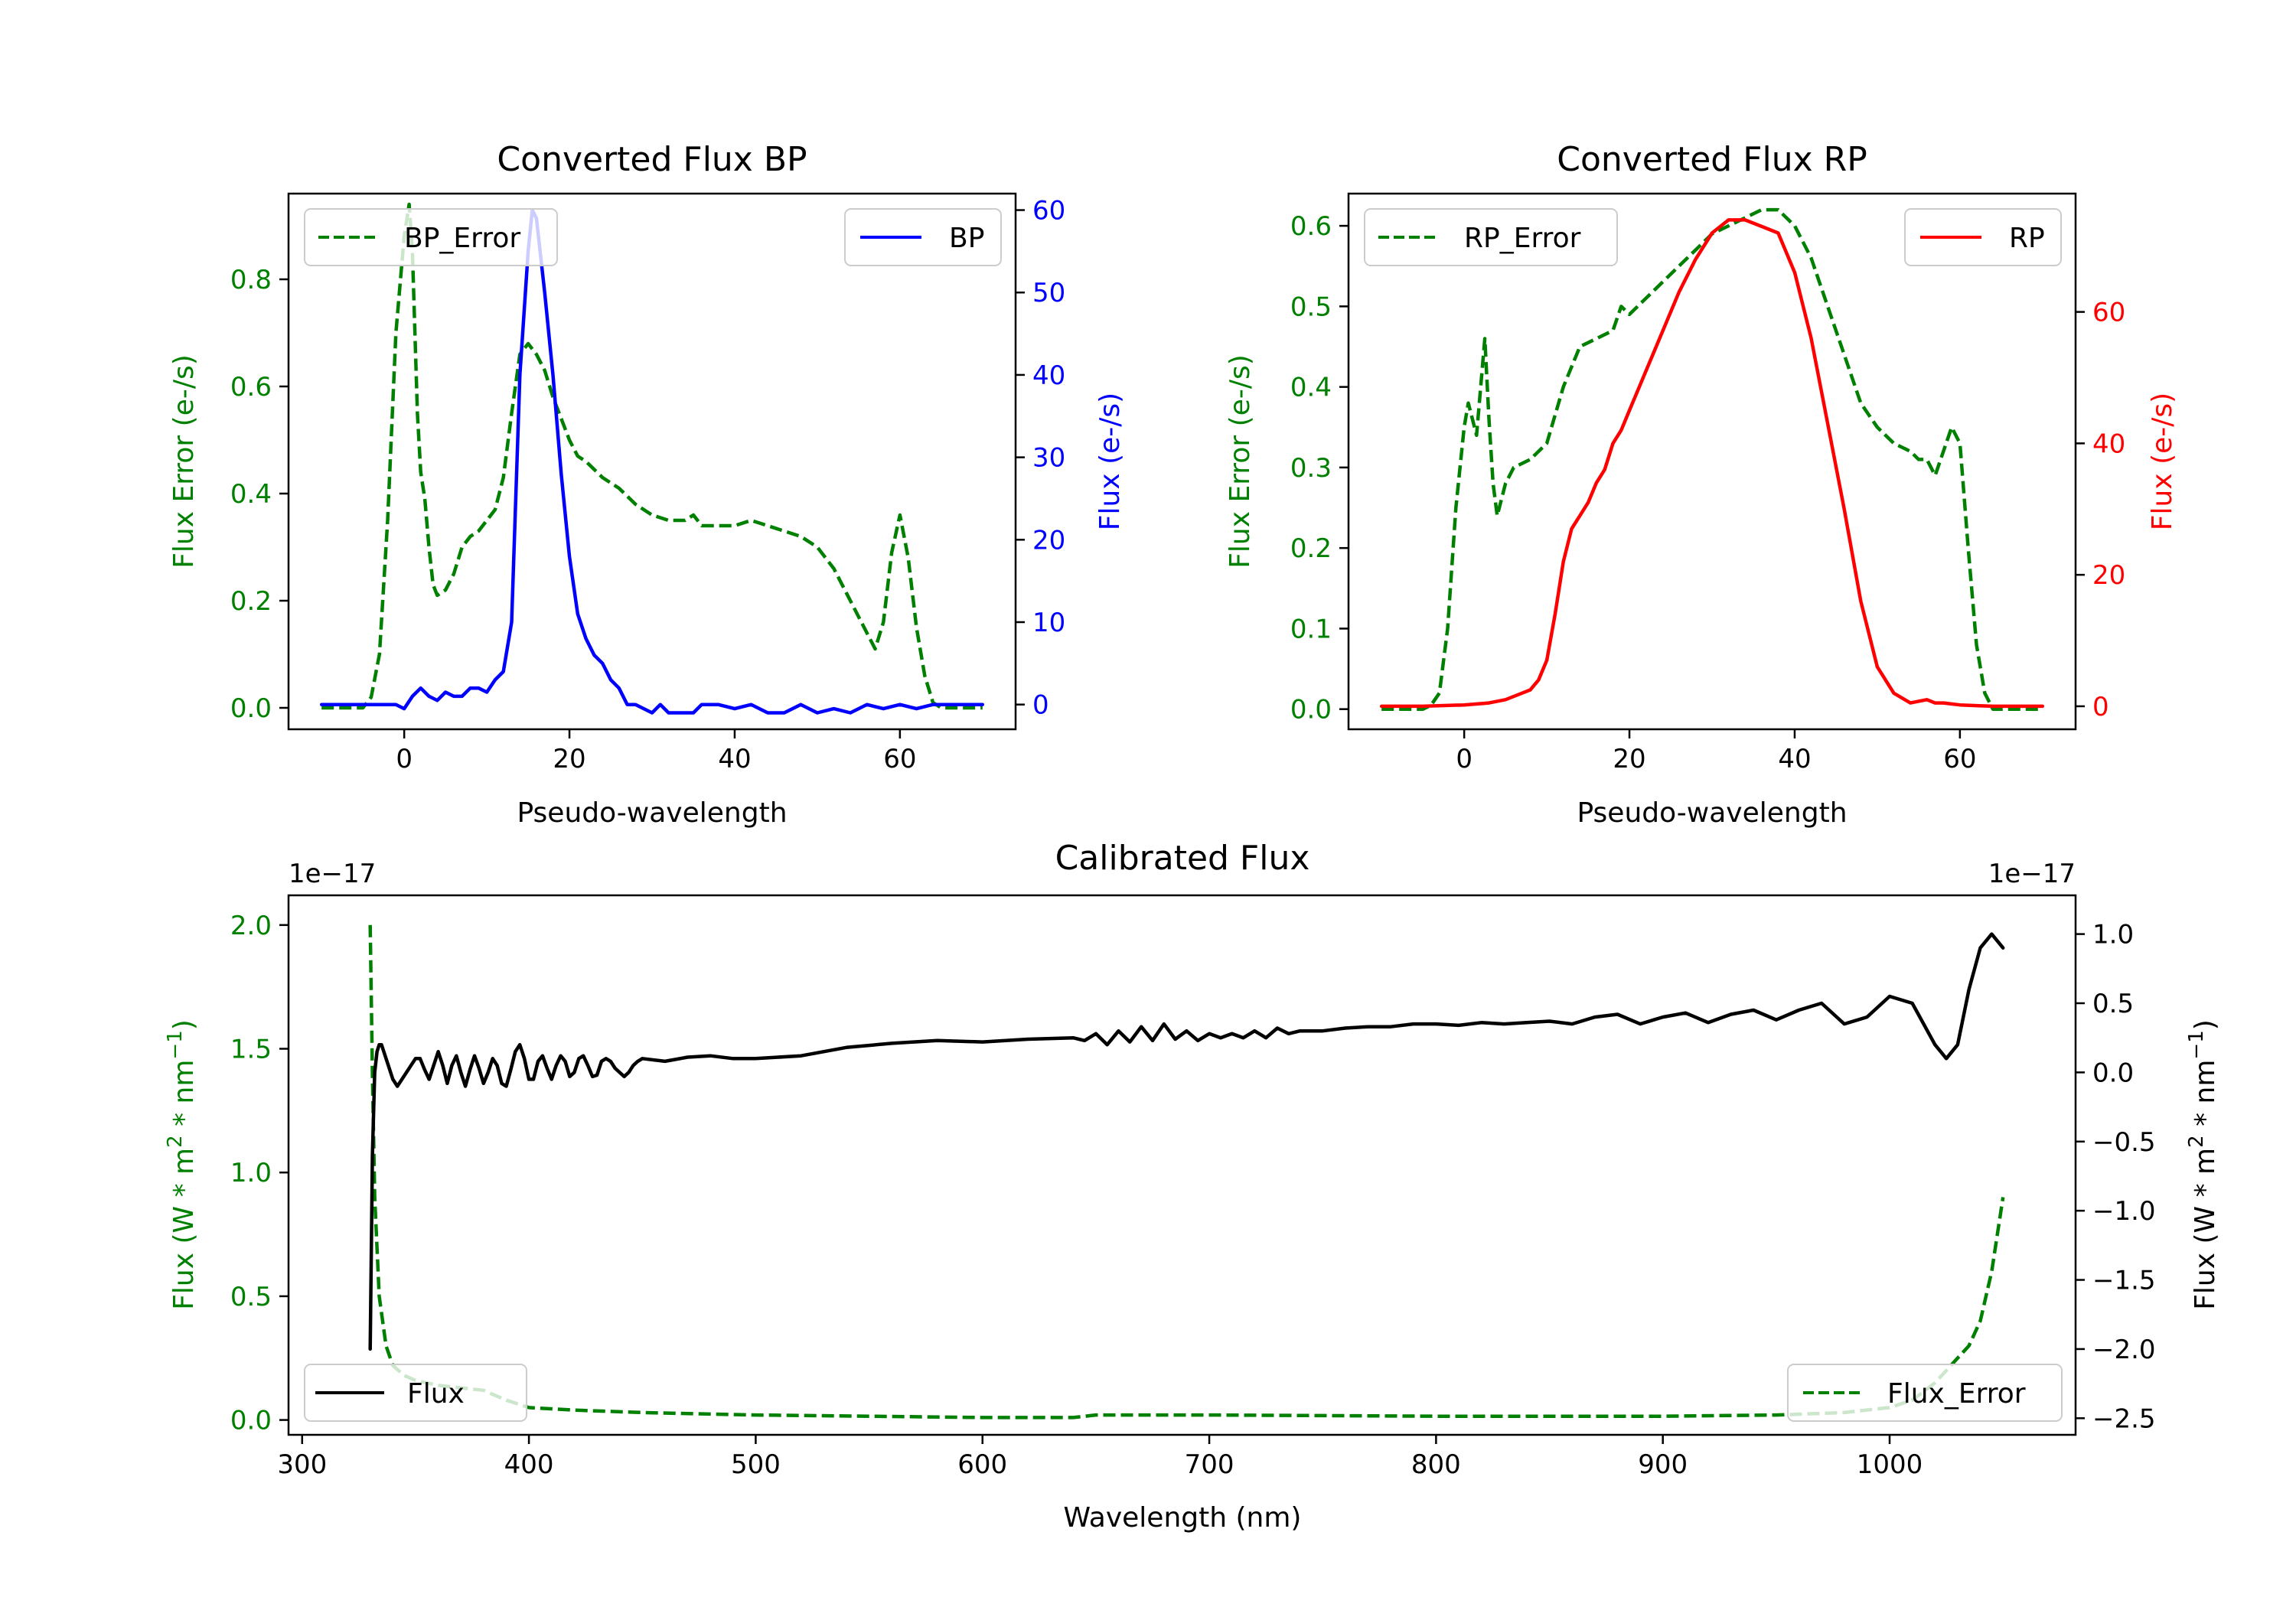 This screenshot has width=2296, height=1607. I want to click on x-tick-label: 800, so click(1436, 1464).